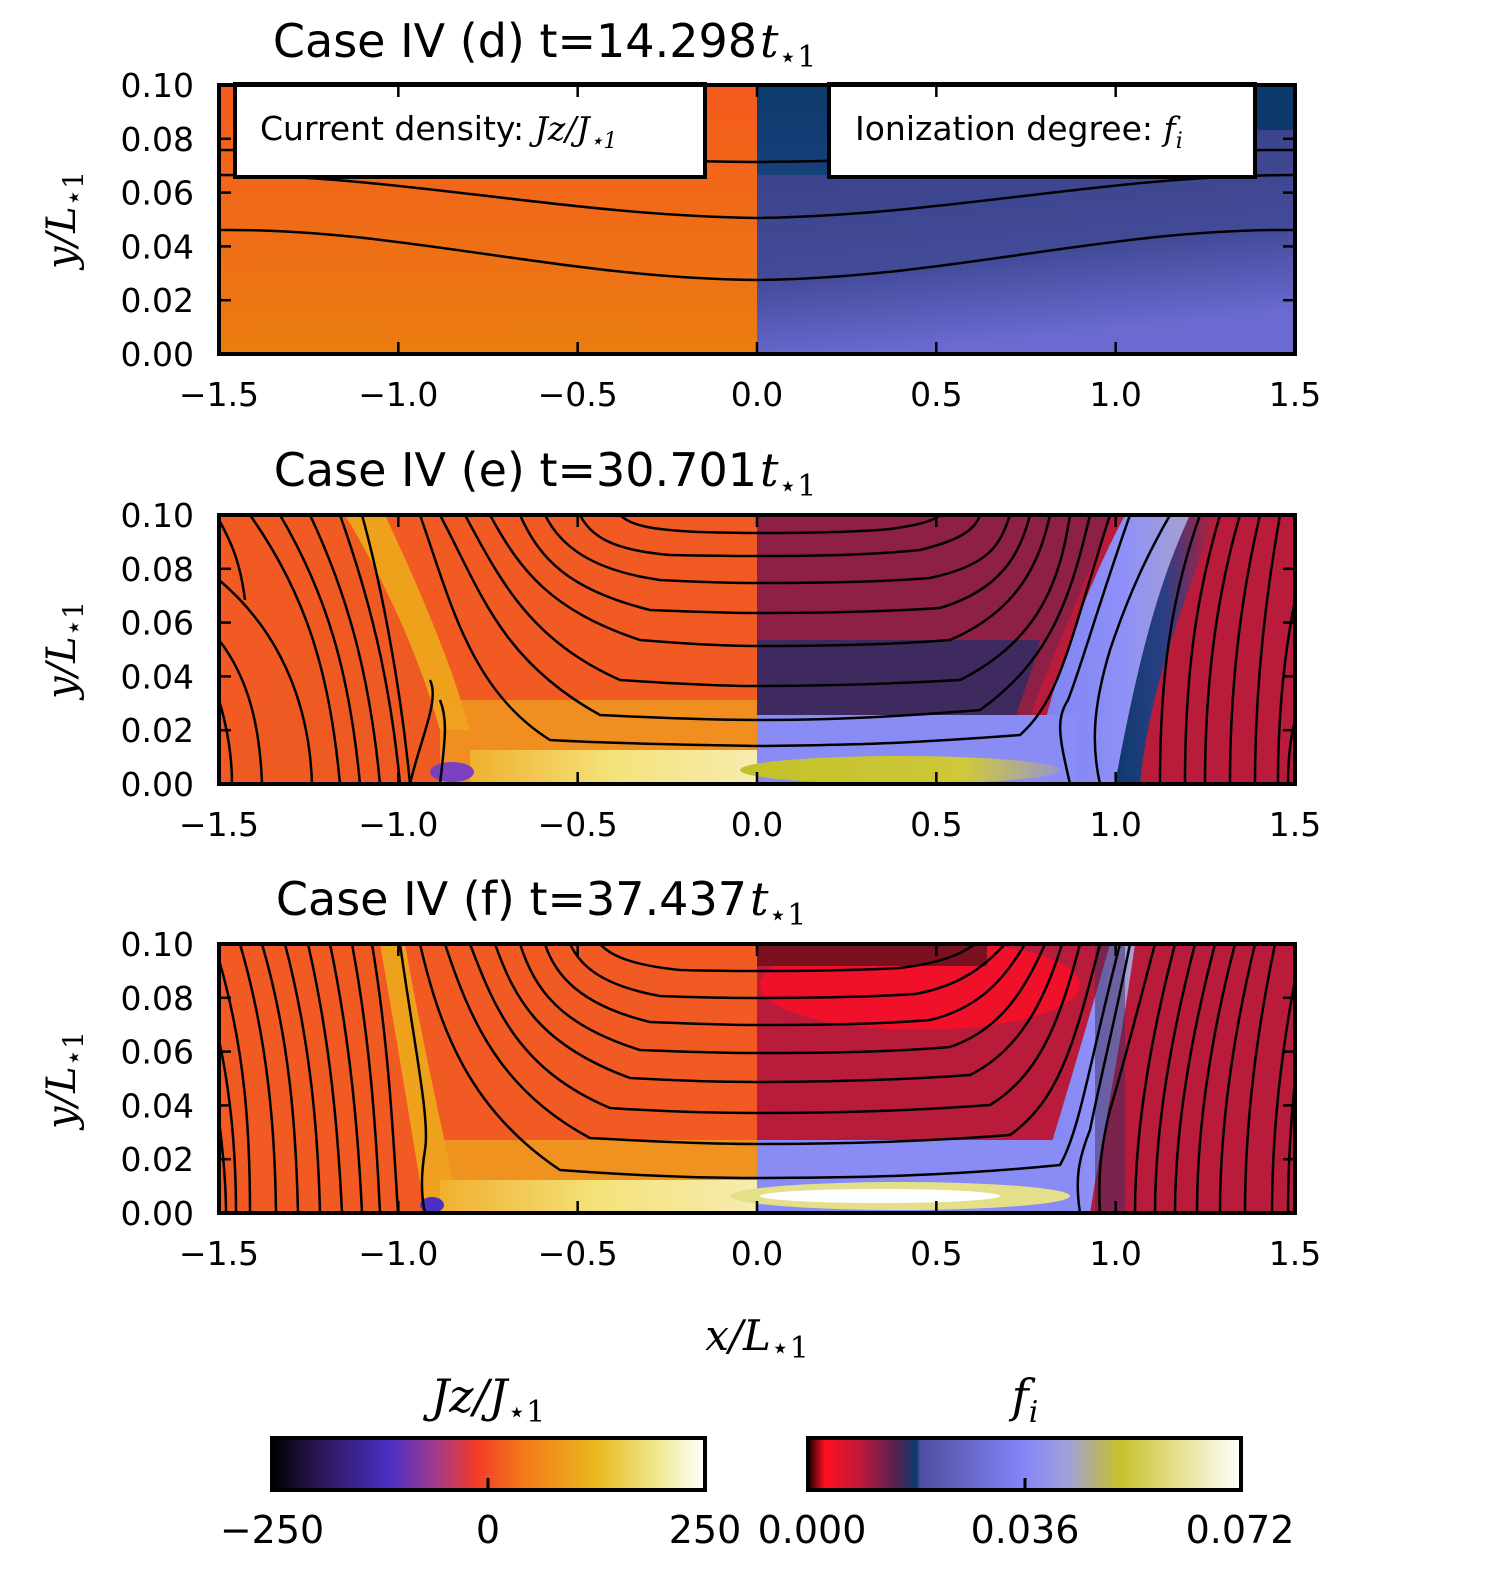 The image size is (1505, 1576). Describe the element at coordinates (272, 1530) in the screenshot. I see `colorbar-jz-tick-min: −250` at that location.